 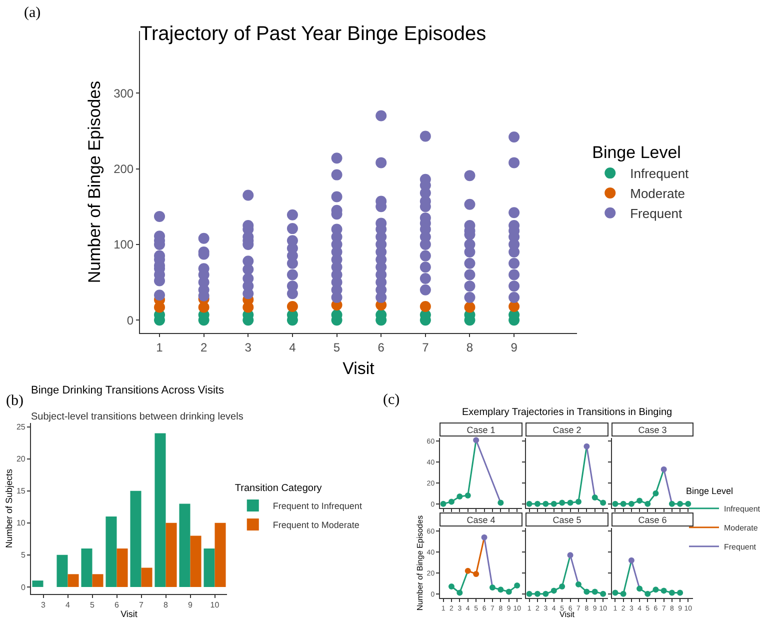 I want to click on legend-label: Frequent to Moderate, so click(x=316, y=525).